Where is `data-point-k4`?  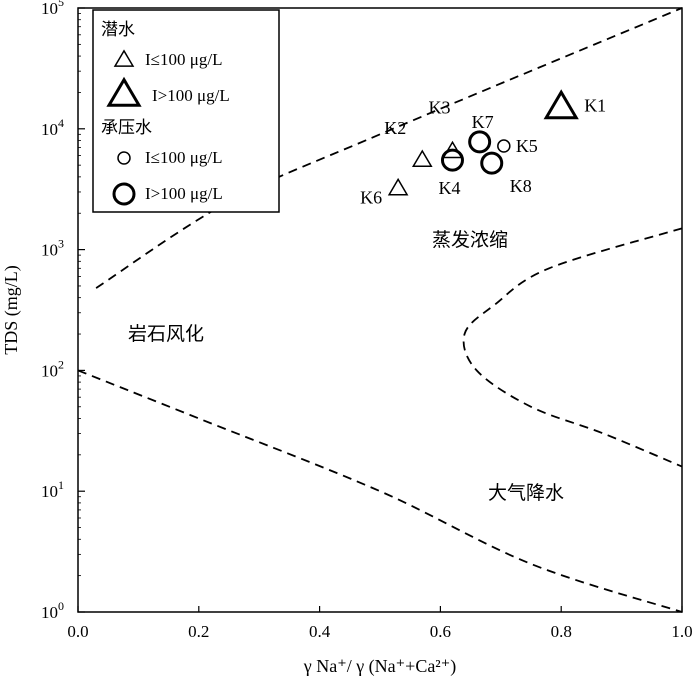
data-point-k4 is located at coordinates (452, 160).